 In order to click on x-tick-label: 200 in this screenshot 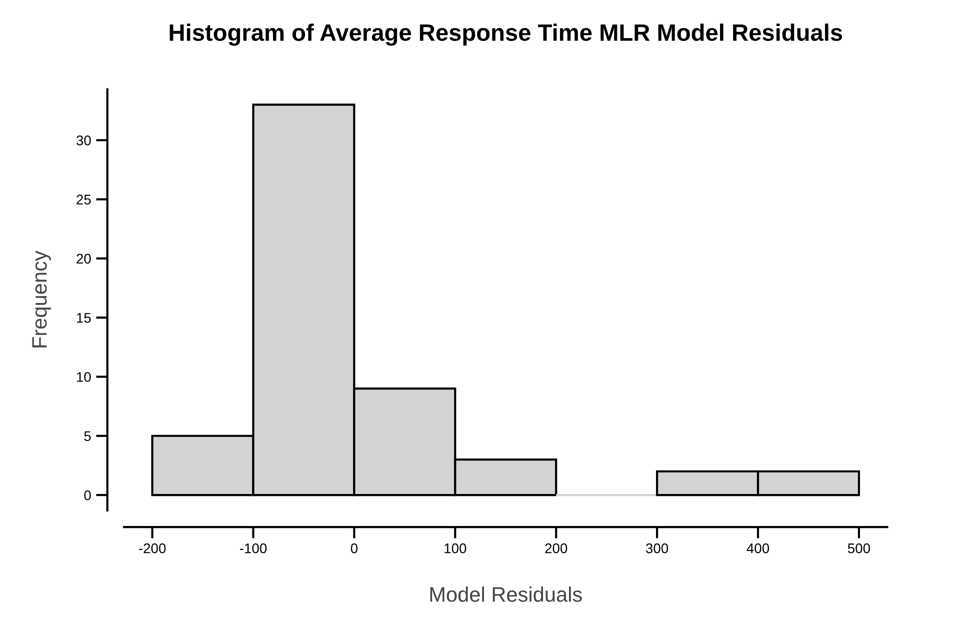, I will do `click(556, 548)`.